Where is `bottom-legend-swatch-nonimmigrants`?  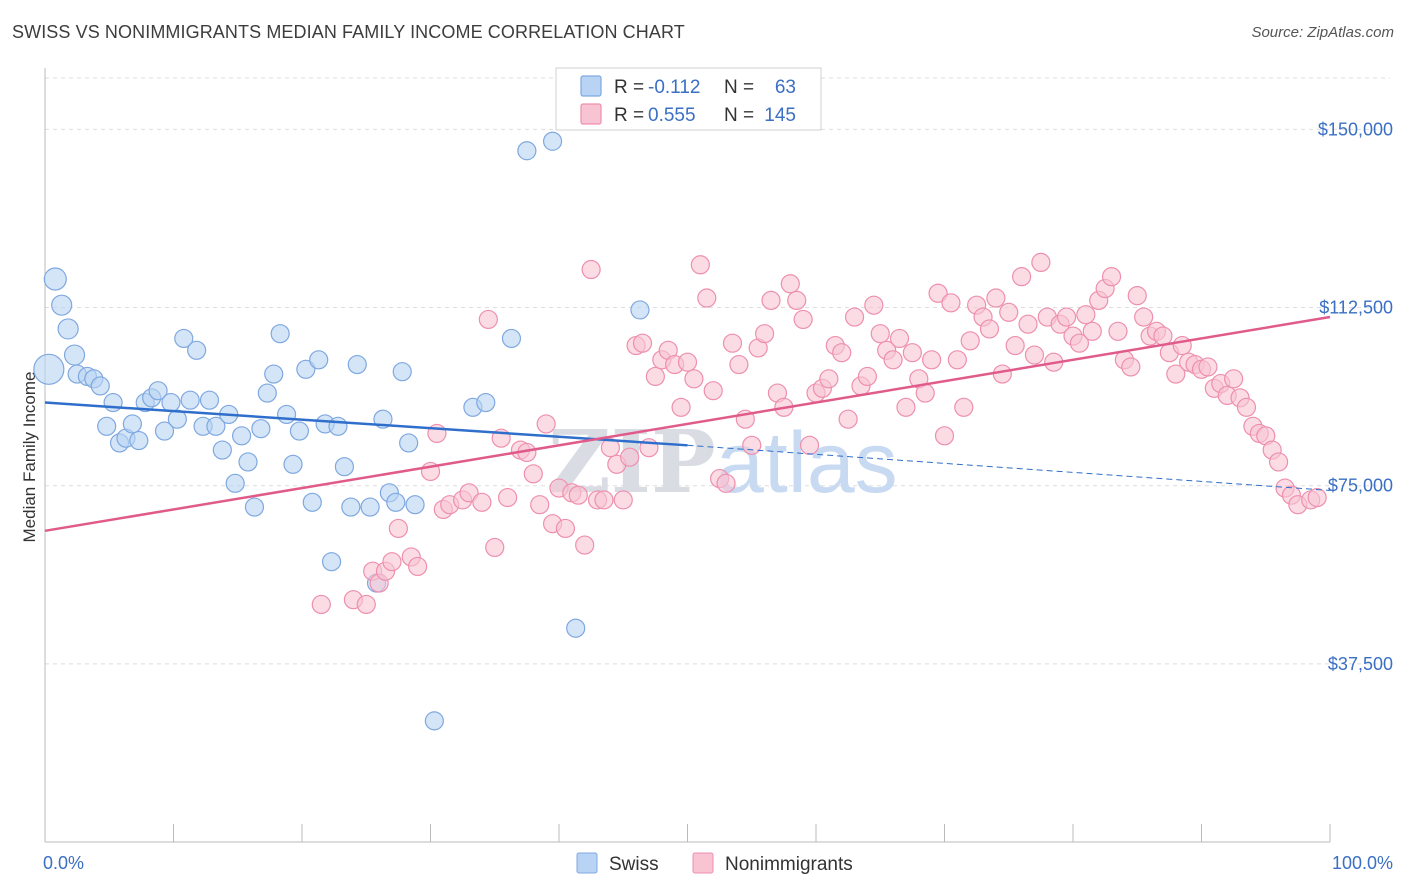 bottom-legend-swatch-nonimmigrants is located at coordinates (703, 863).